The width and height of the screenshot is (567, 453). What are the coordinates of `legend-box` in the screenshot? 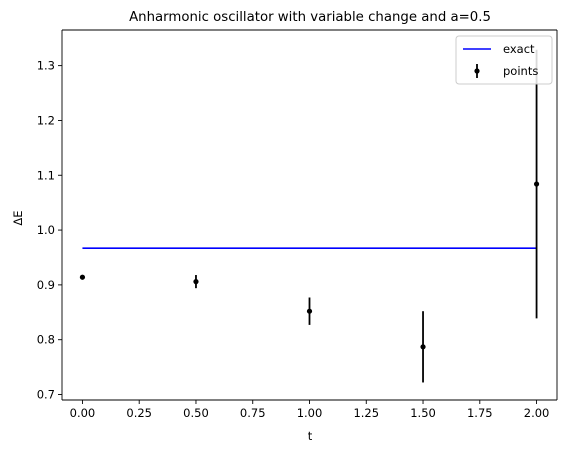 It's located at (504, 60).